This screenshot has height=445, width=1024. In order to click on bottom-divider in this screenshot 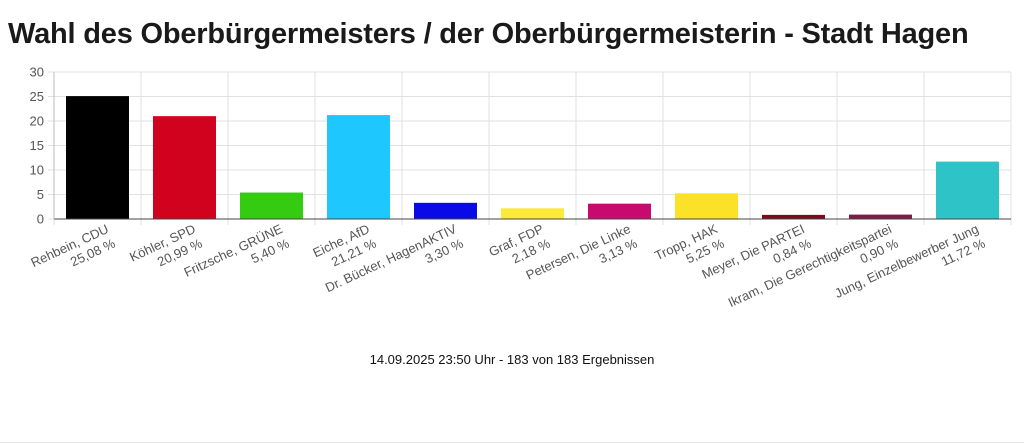, I will do `click(512, 442)`.